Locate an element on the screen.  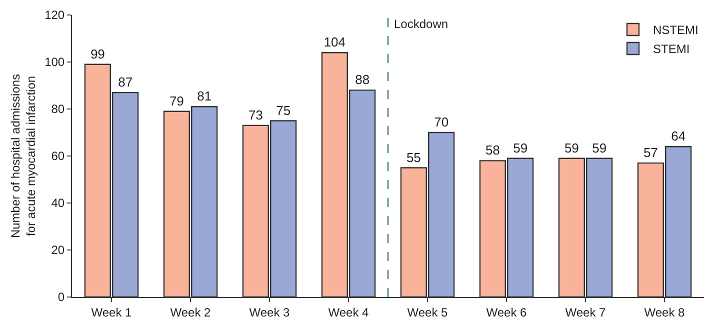
x-tick-label: Week 1 is located at coordinates (111, 312).